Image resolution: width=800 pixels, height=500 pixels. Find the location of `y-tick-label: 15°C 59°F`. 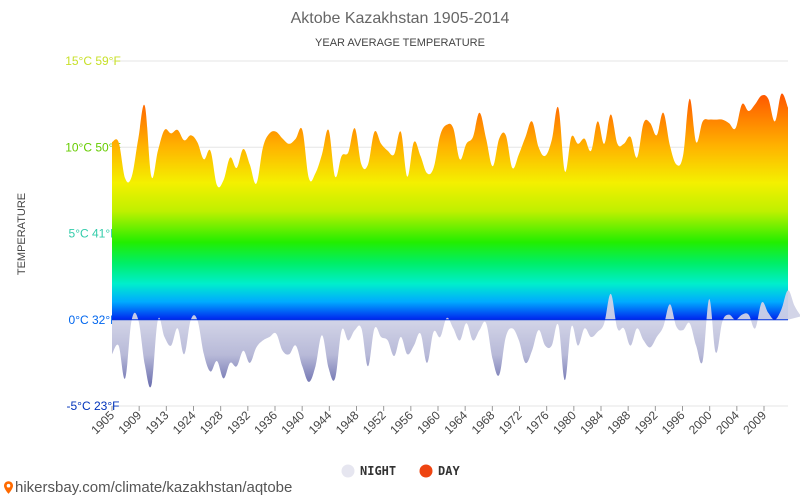

y-tick-label: 15°C 59°F is located at coordinates (93, 61).